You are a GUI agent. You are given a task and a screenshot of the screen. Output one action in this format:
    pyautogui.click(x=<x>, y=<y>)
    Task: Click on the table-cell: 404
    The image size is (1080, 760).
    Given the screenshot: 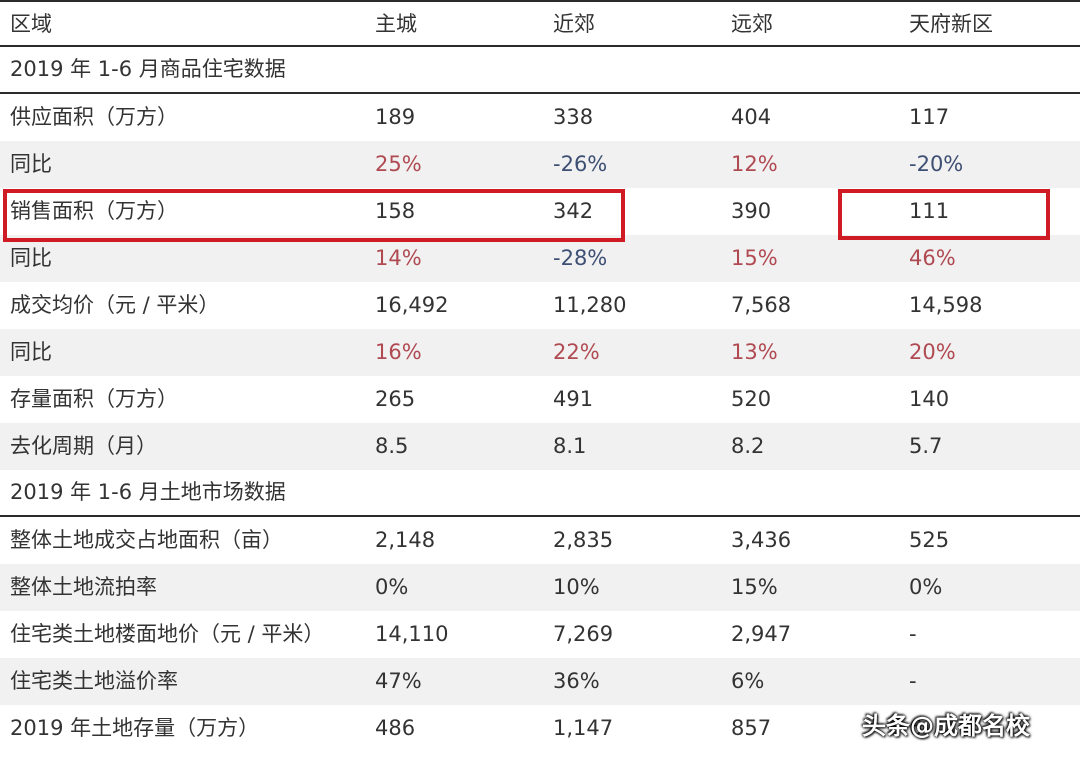 What is the action you would take?
    pyautogui.click(x=751, y=117)
    